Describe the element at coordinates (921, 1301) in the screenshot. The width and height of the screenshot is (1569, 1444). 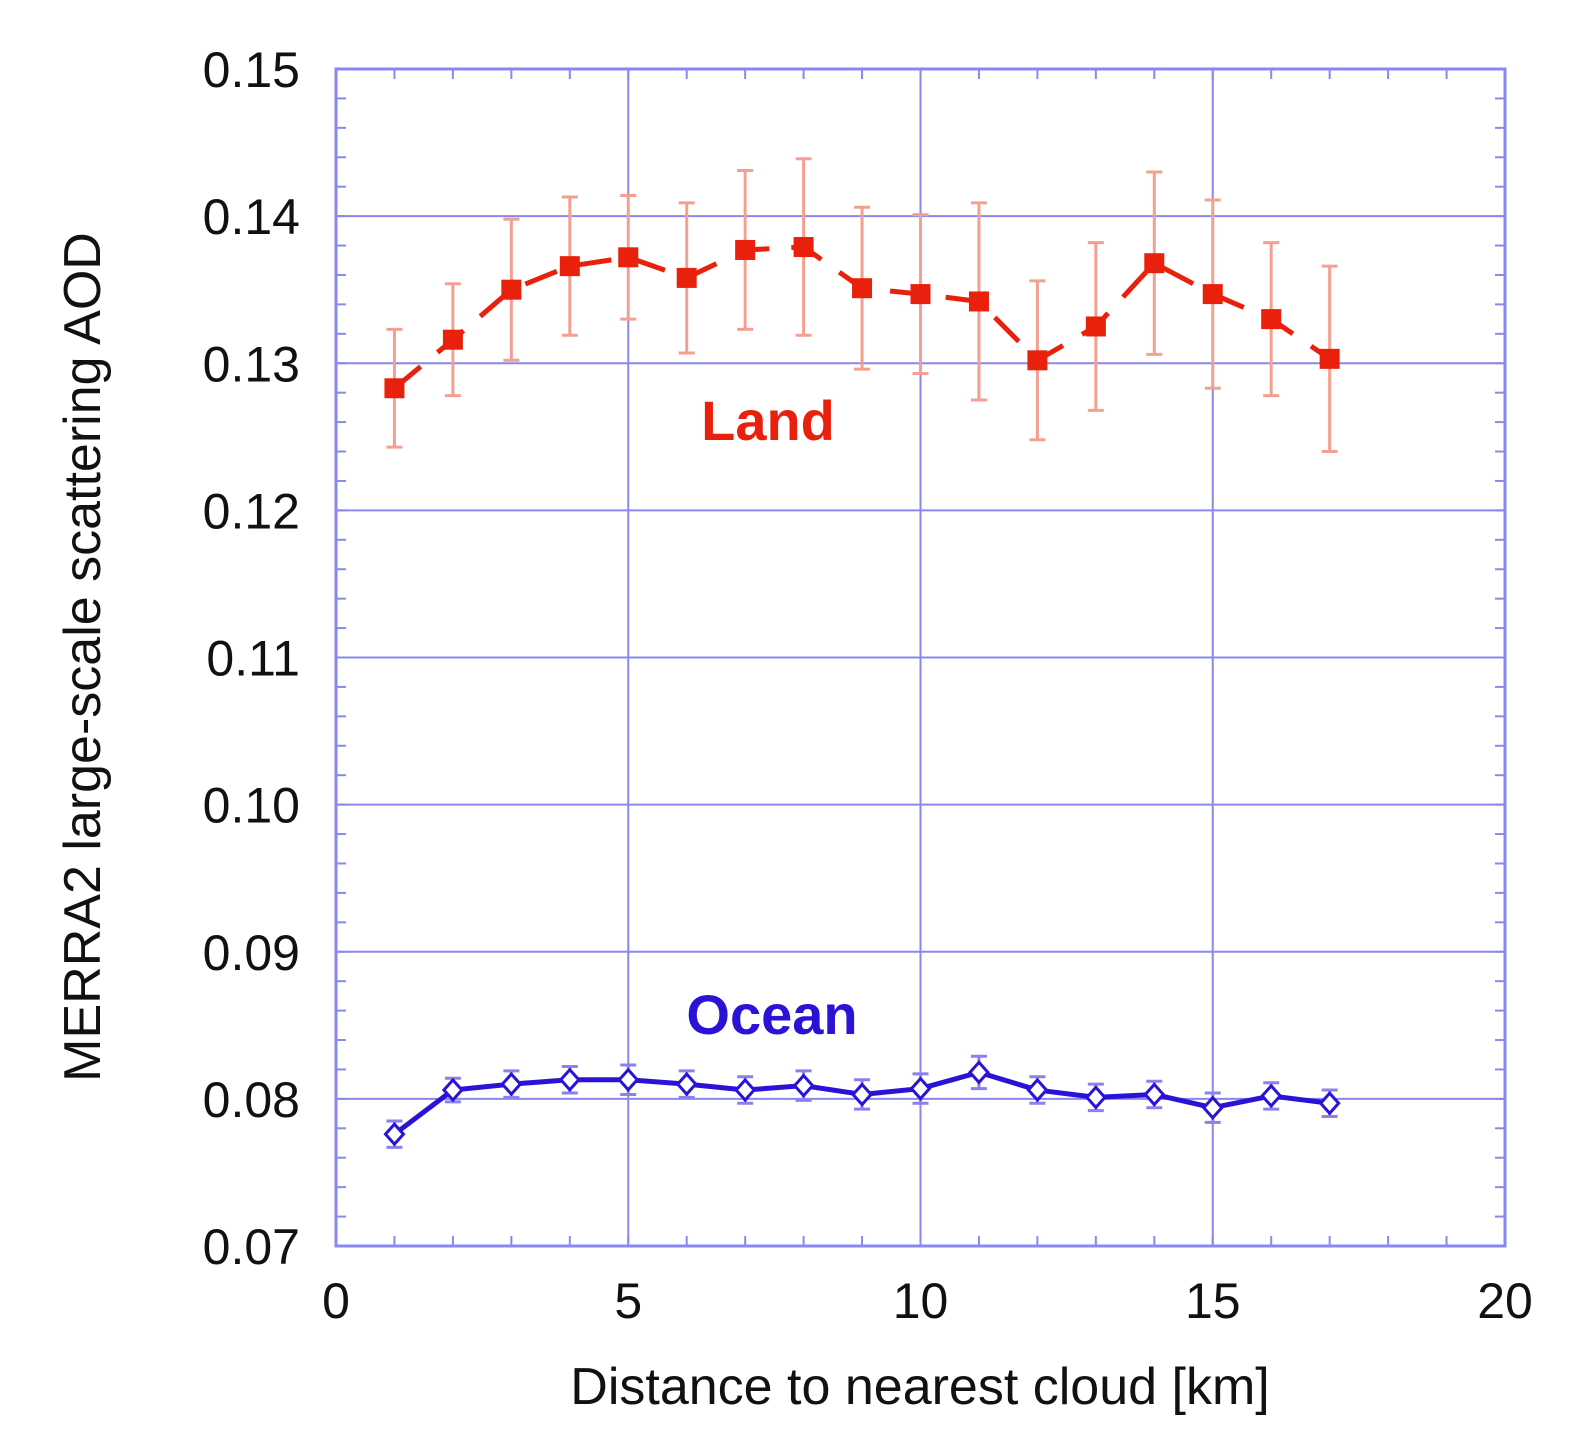
I see `x-tick-label: 10` at that location.